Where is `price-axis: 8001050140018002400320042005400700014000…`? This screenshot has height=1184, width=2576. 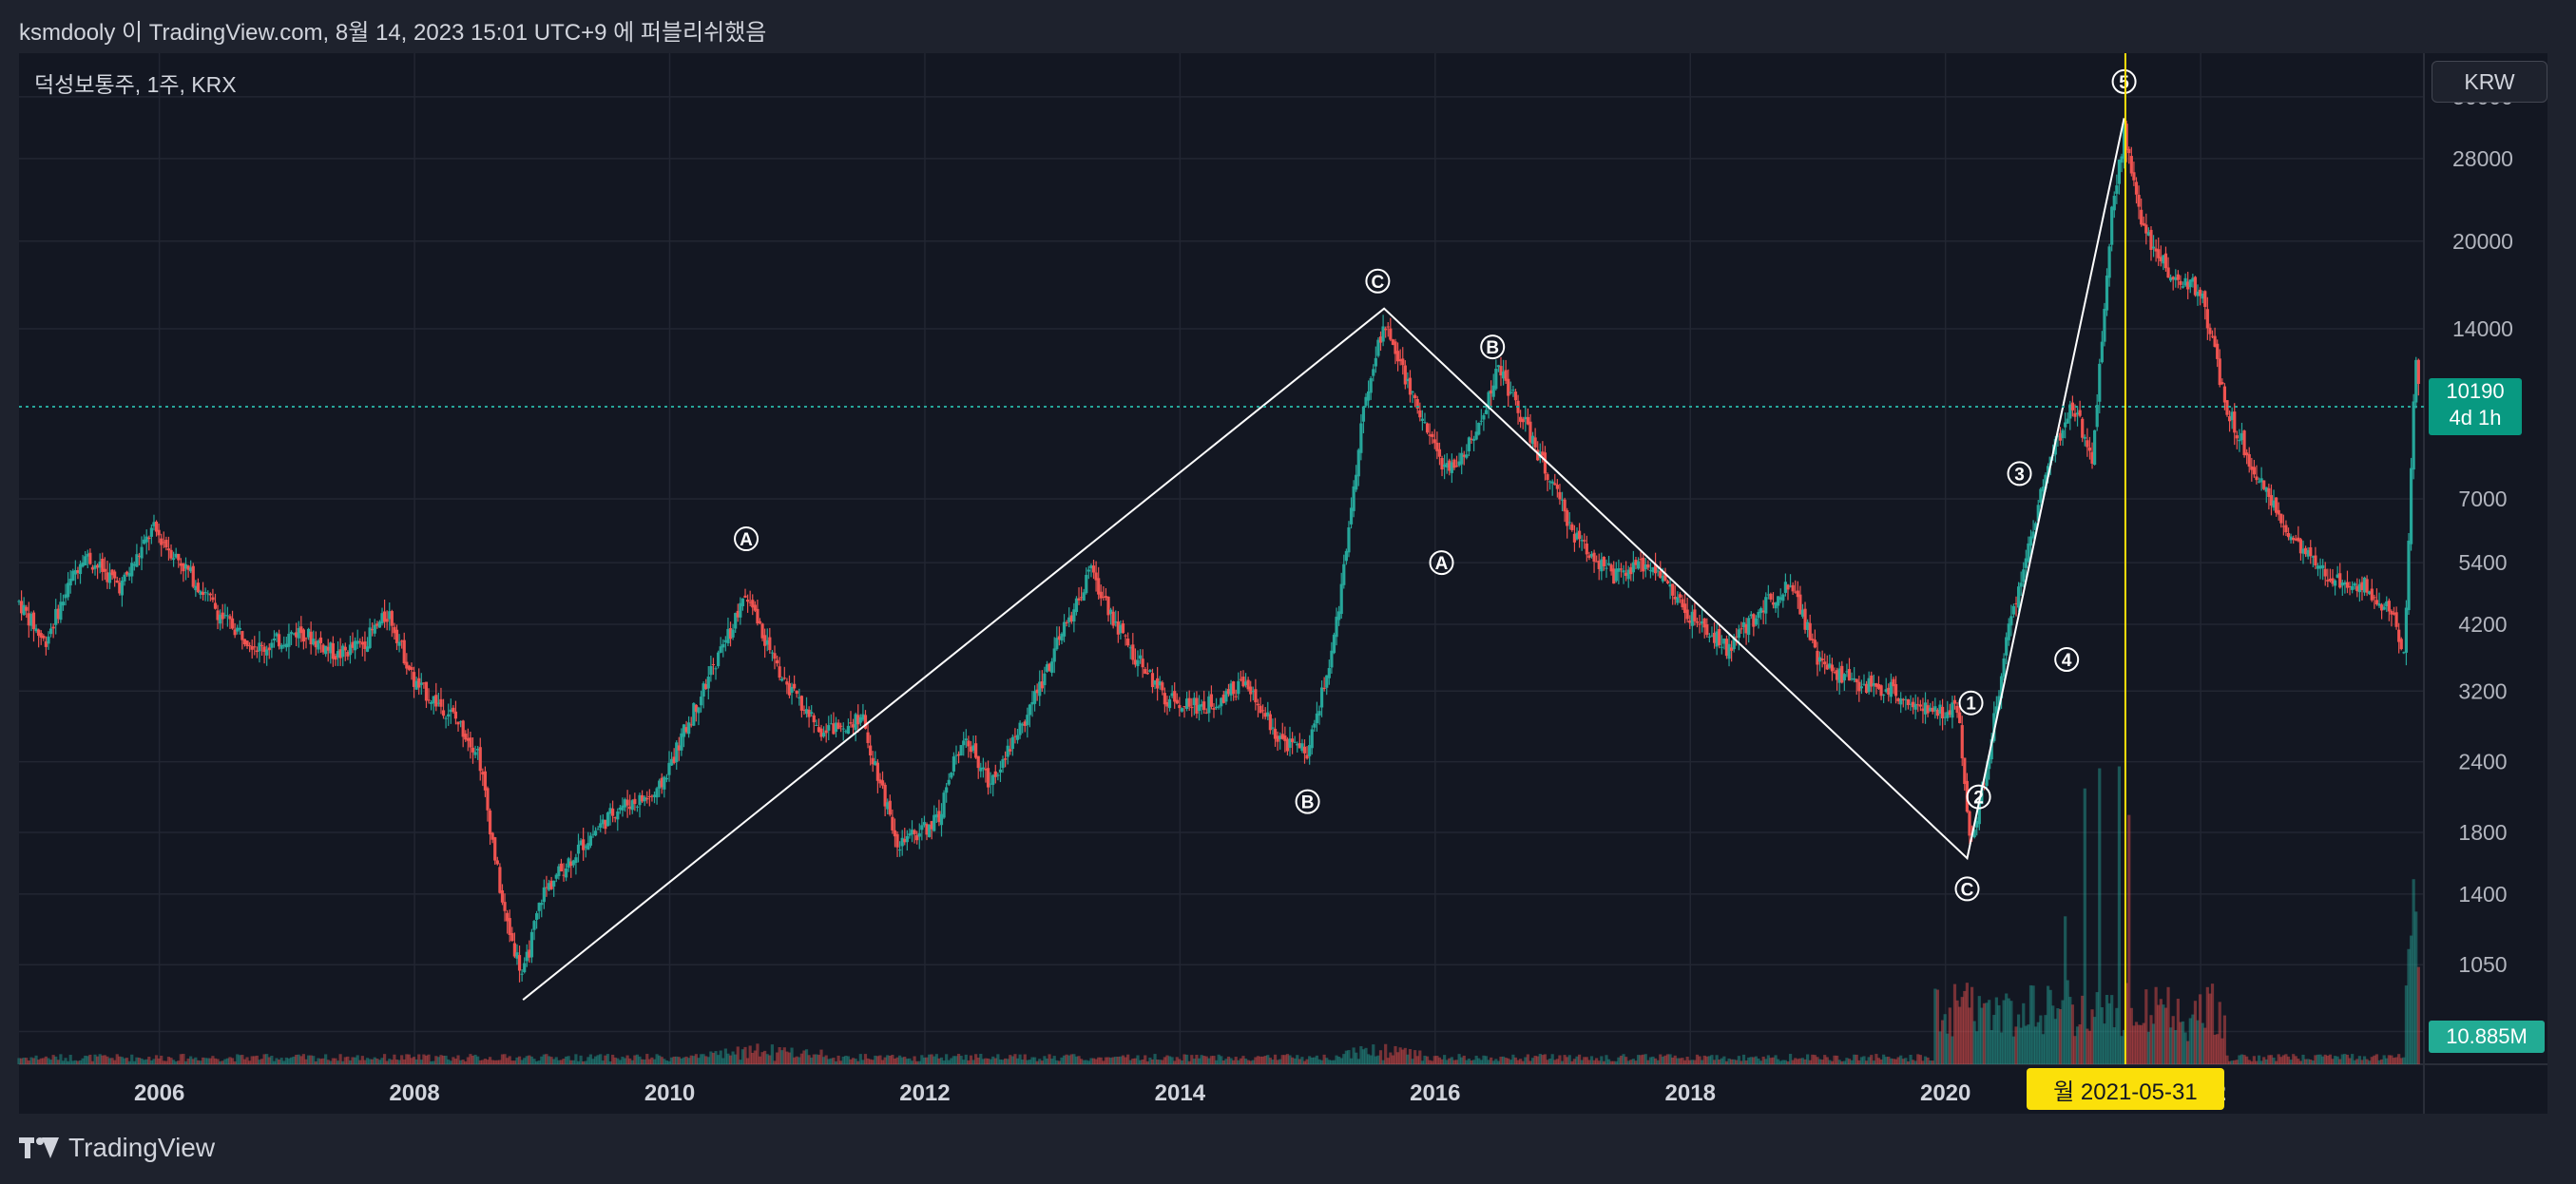
price-axis: 8001050140018002400320042005400700014000… is located at coordinates (2482, 565).